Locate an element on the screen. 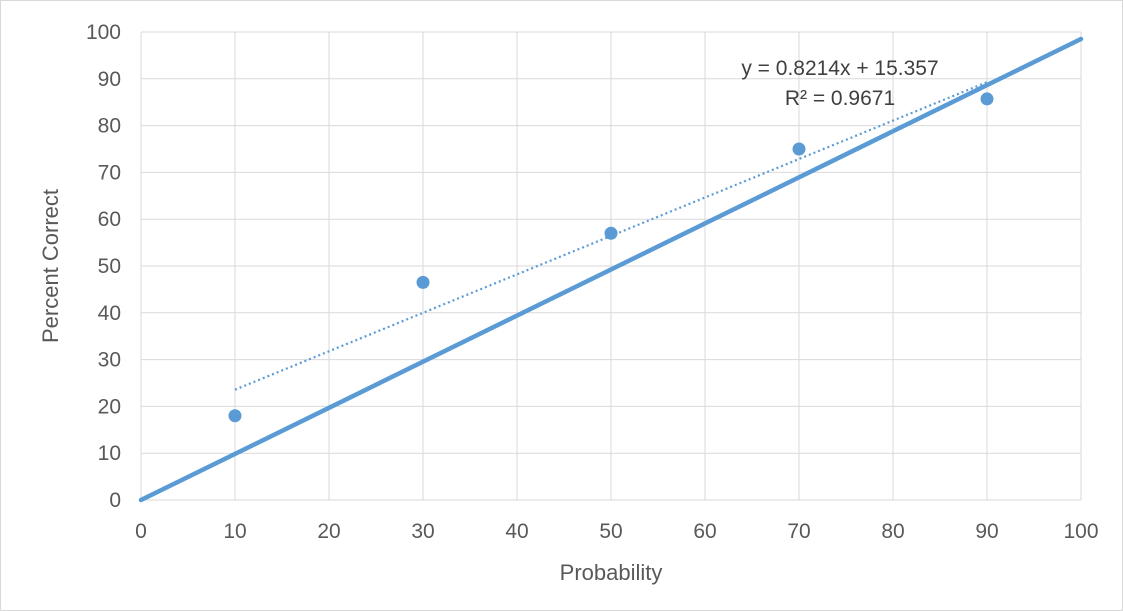  y-tick-label: 20 is located at coordinates (109, 406).